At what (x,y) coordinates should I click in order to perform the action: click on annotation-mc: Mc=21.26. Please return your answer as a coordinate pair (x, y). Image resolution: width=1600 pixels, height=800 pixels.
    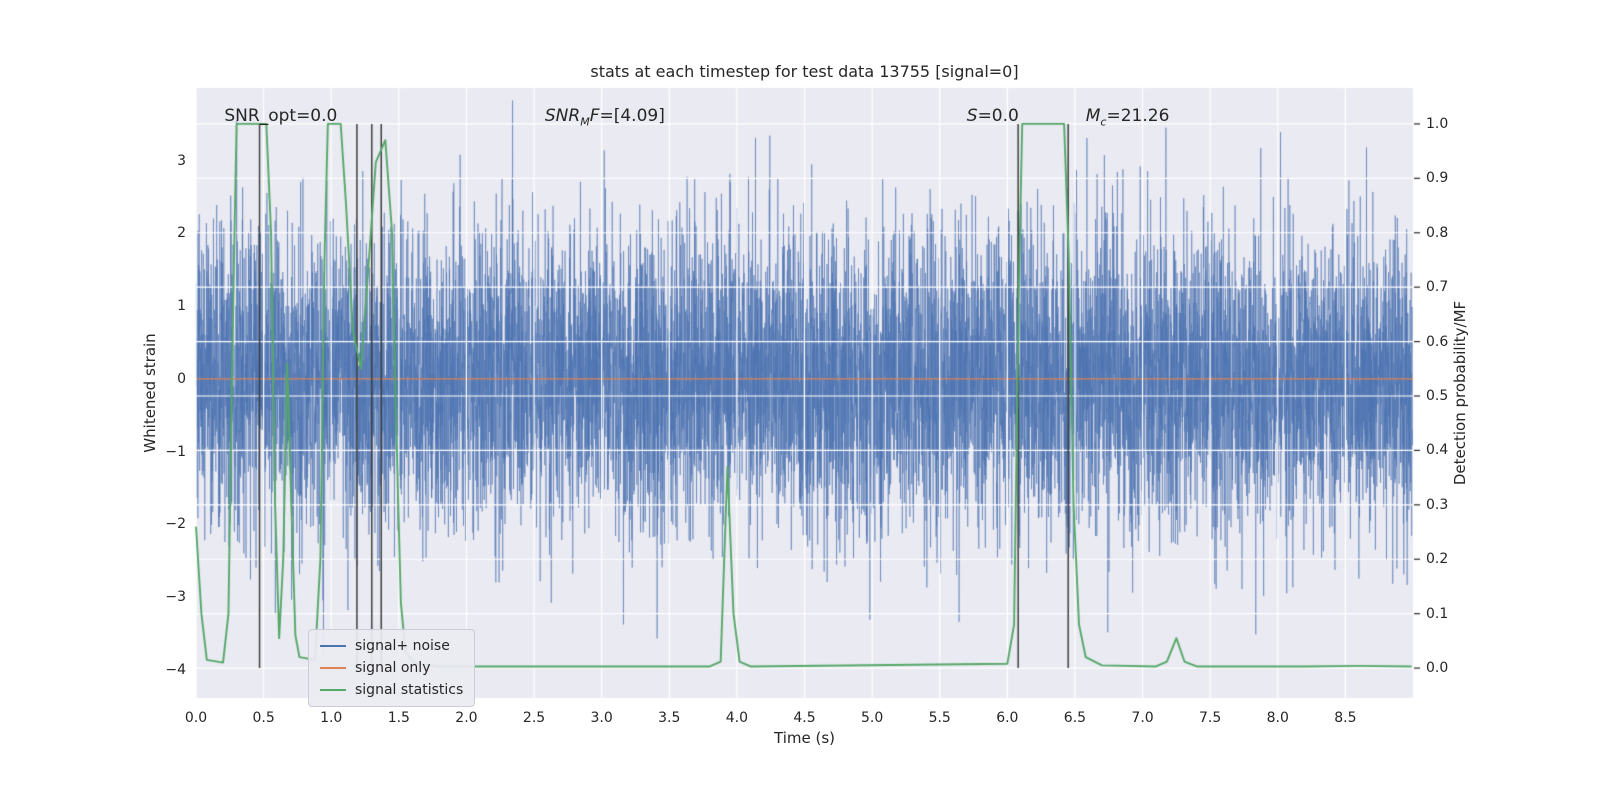
    Looking at the image, I should click on (1128, 119).